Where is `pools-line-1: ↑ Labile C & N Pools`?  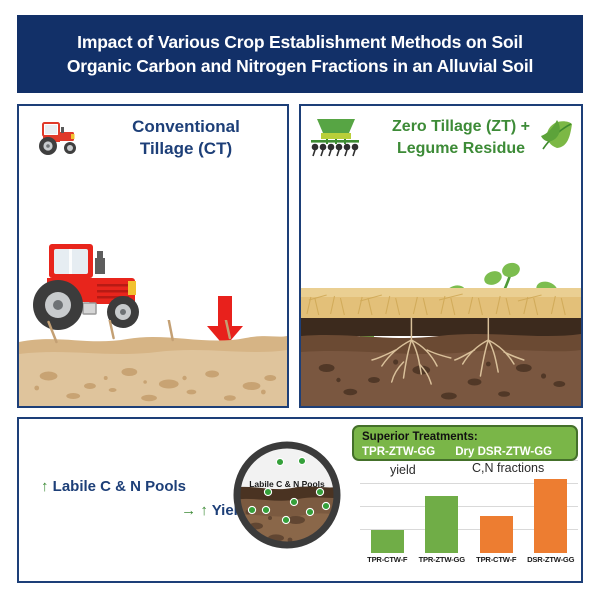
pools-line-1: ↑ Labile C & N Pools is located at coordinates (146, 487).